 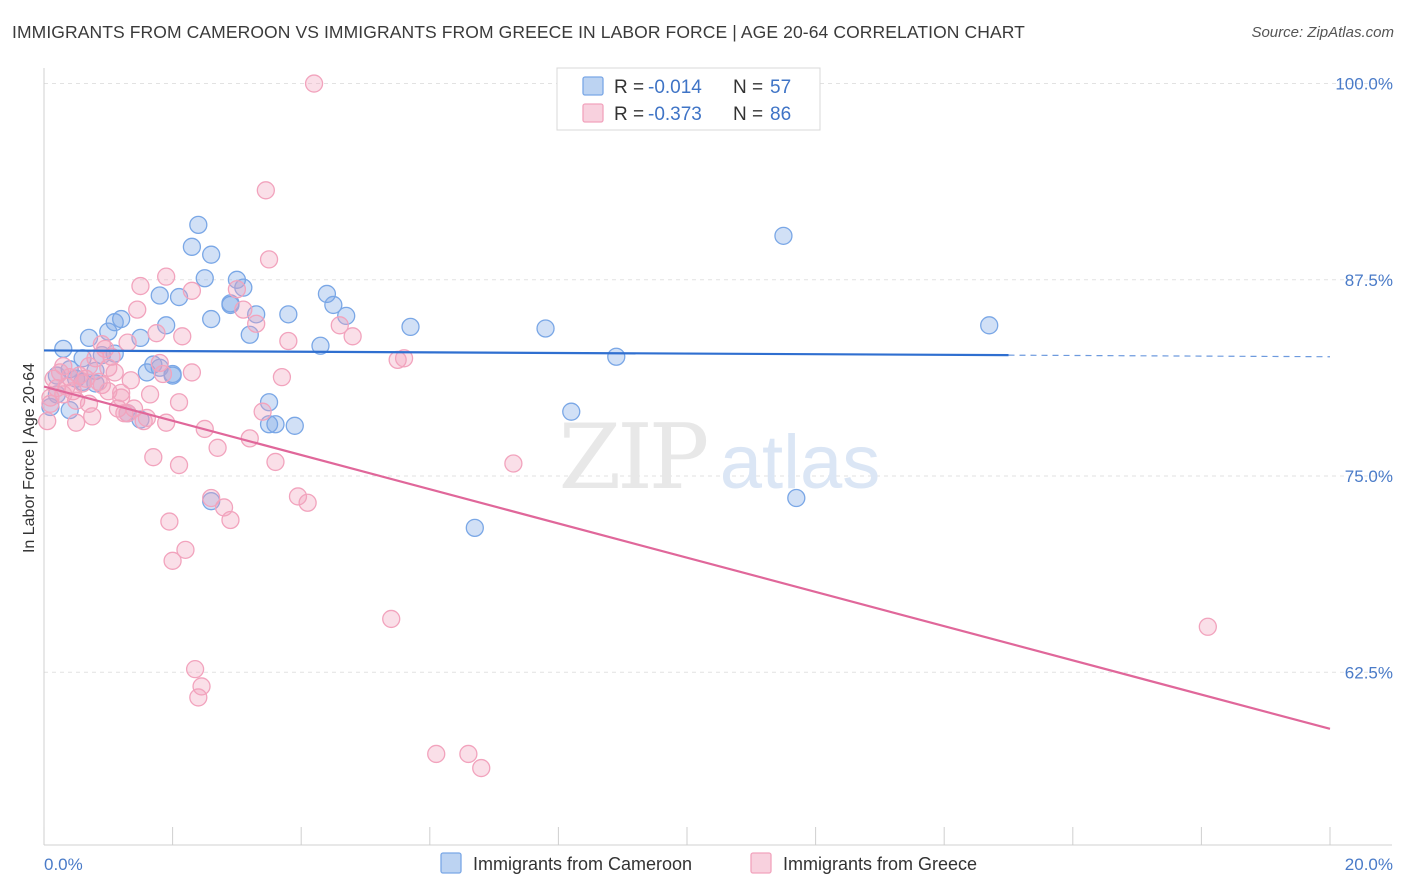 I want to click on legend-n-value-greece: 86, so click(x=780, y=114).